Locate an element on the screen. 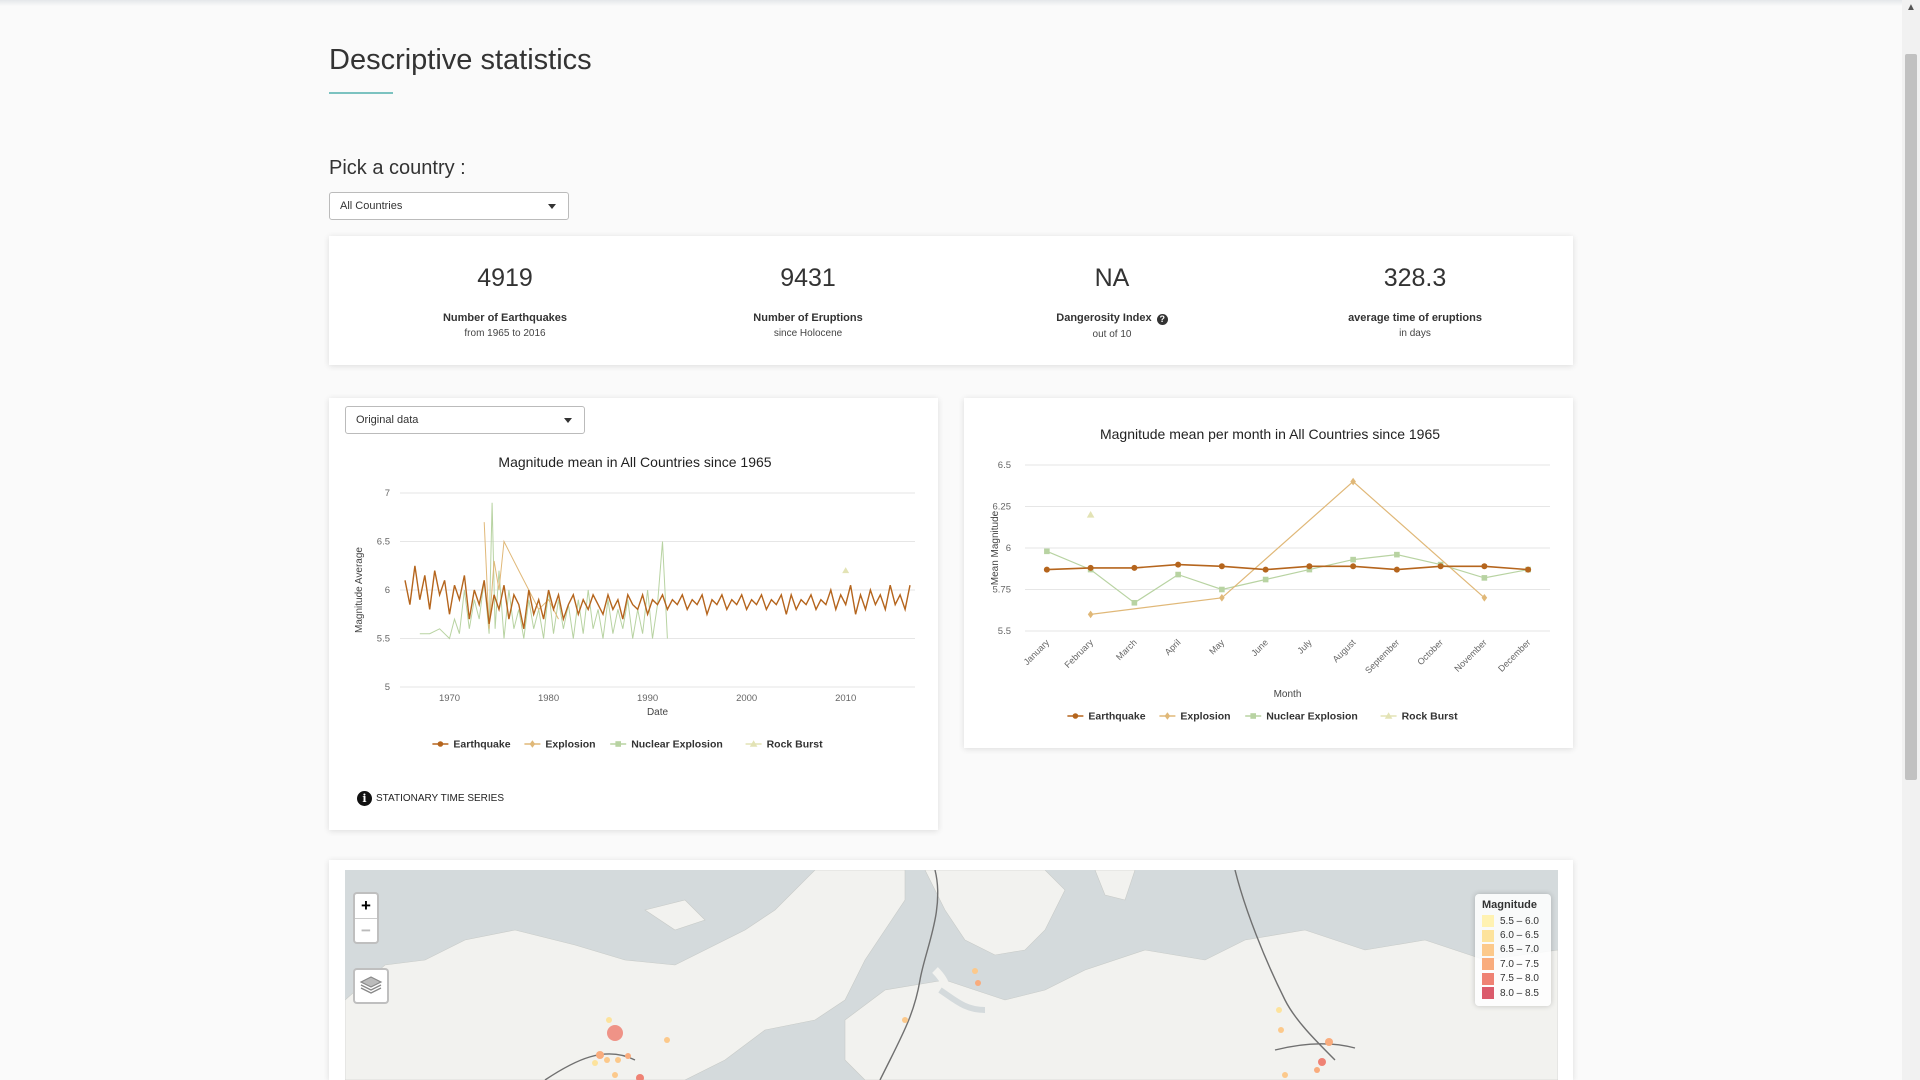 This screenshot has height=1080, width=1920. country-select: All Countries is located at coordinates (449, 206).